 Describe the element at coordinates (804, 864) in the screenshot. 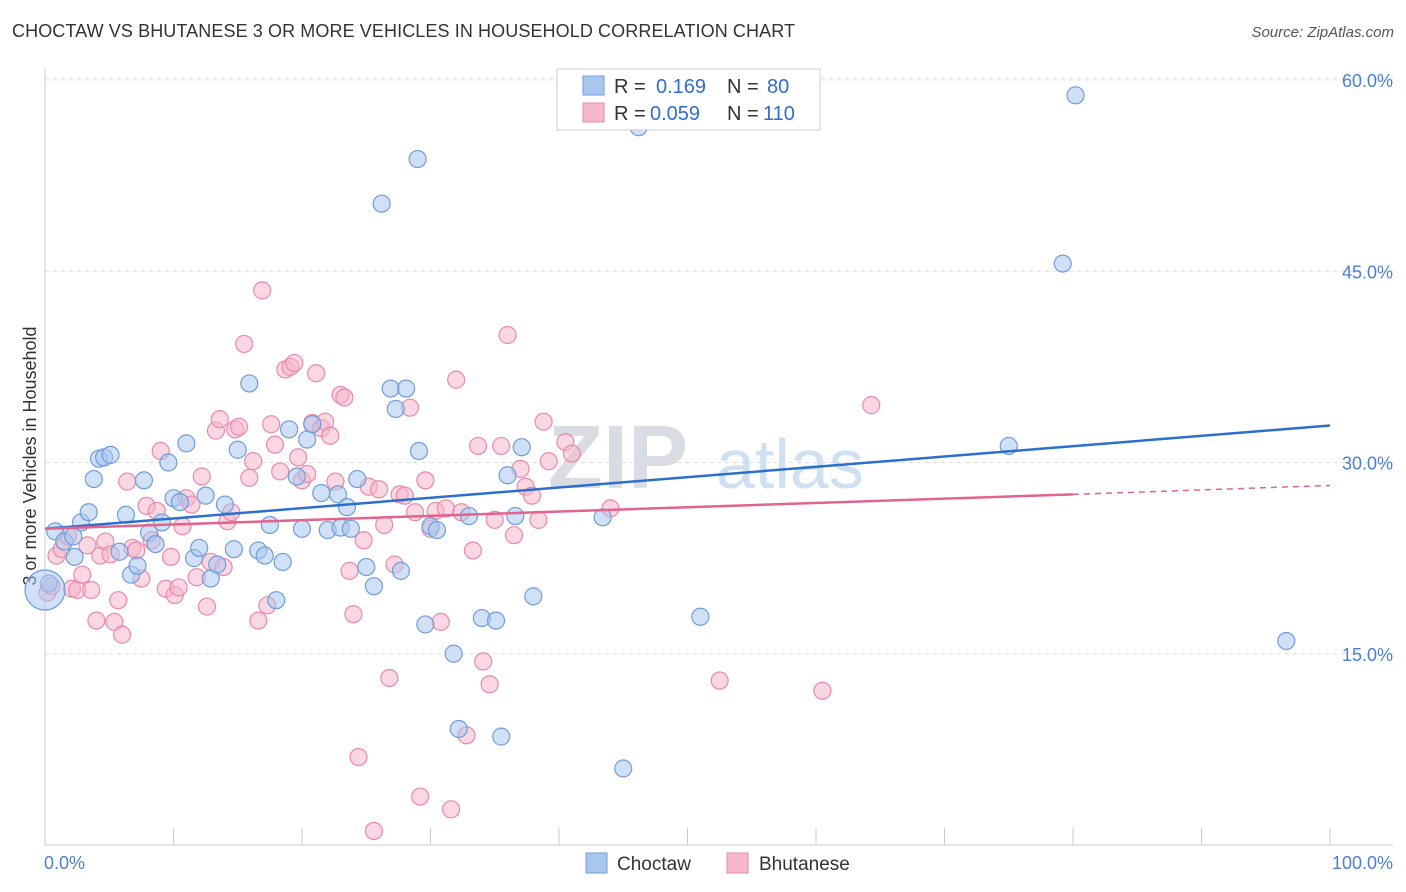

I see `bottom-legend-bhutanese: Bhutanese` at that location.